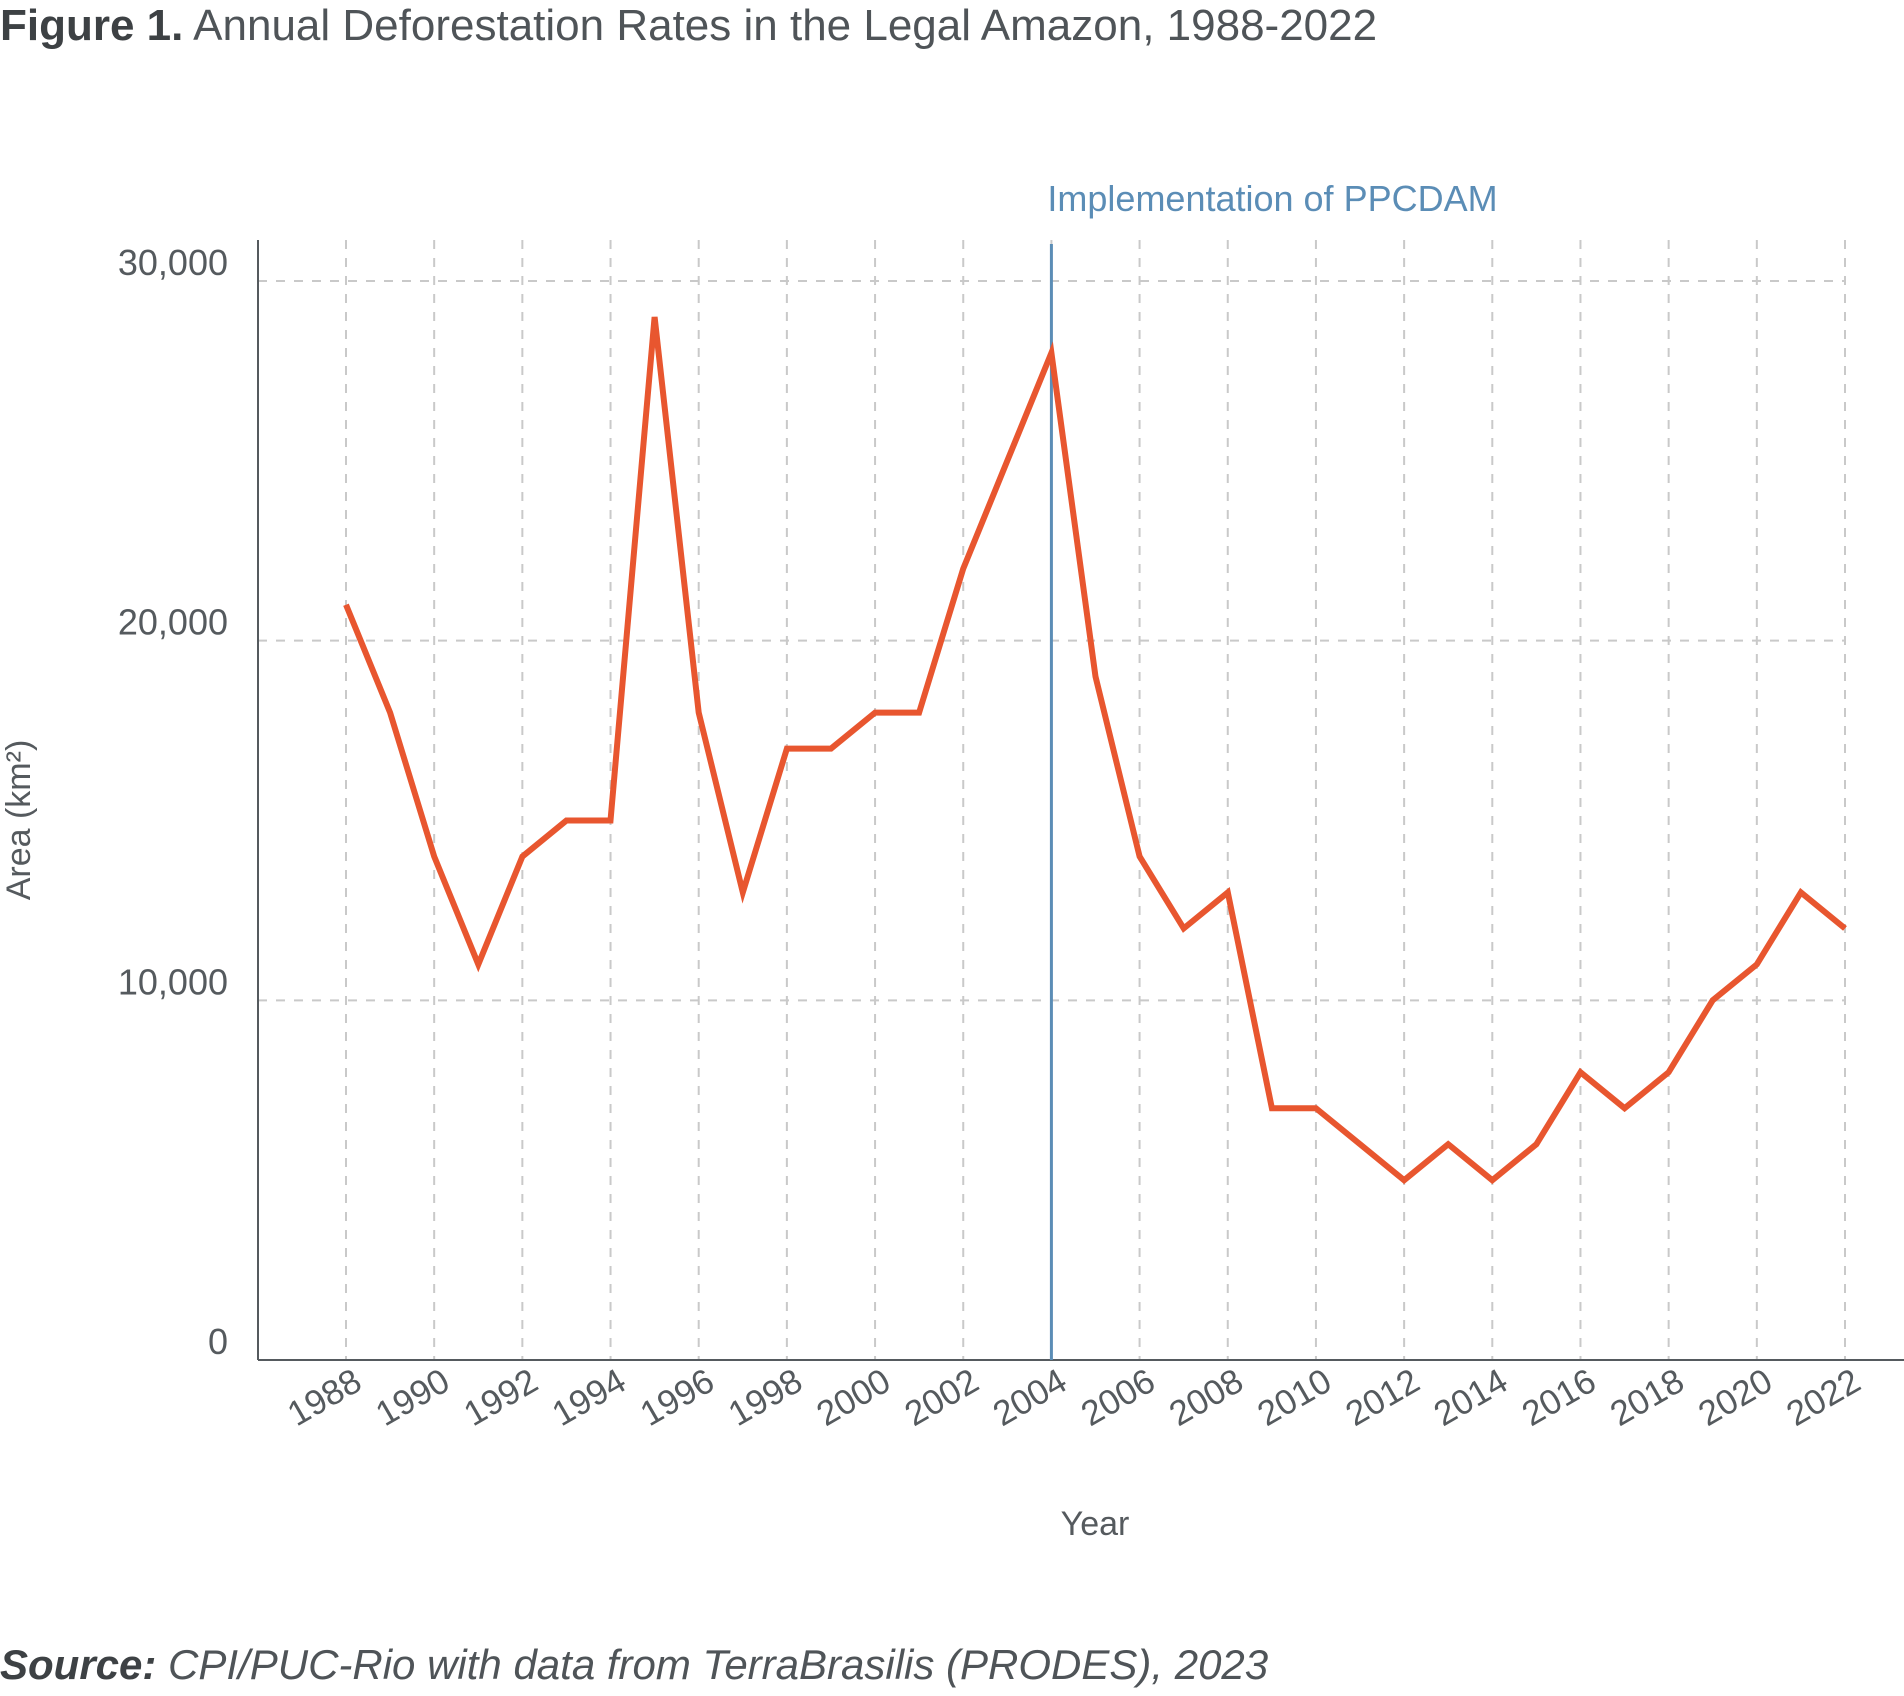 The height and width of the screenshot is (1696, 1904). Describe the element at coordinates (1029, 1397) in the screenshot. I see `x-tick-label: 2004` at that location.